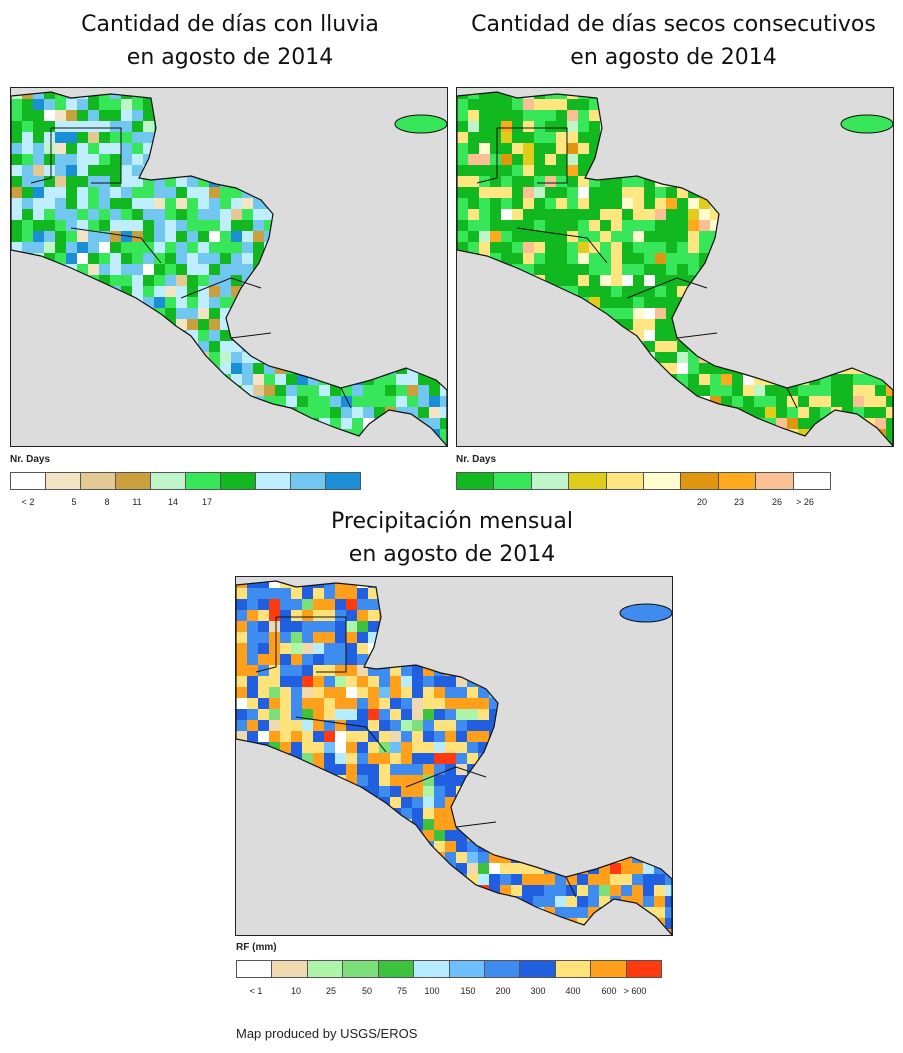 The width and height of the screenshot is (903, 1053). I want to click on legend-tick: 600, so click(609, 991).